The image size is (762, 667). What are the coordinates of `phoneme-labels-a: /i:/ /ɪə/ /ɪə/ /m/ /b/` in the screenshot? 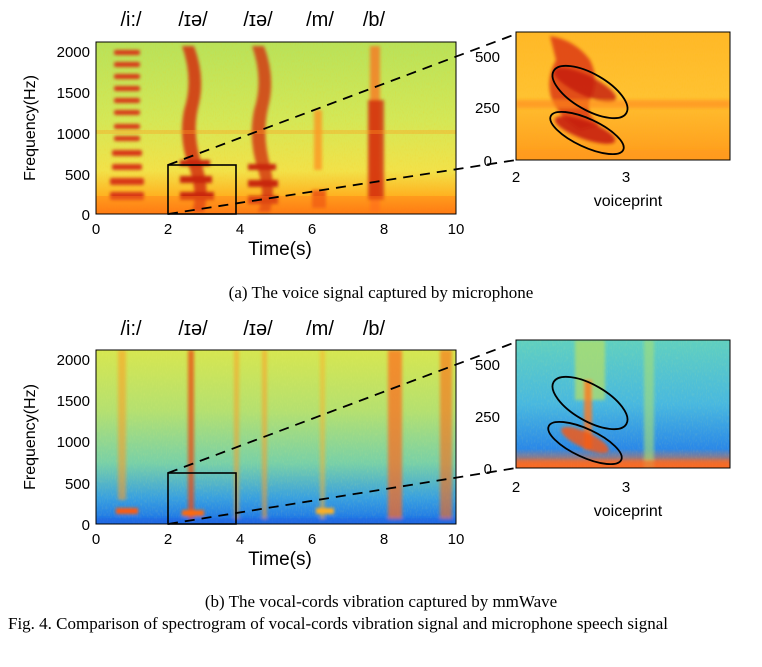 It's located at (252, 20).